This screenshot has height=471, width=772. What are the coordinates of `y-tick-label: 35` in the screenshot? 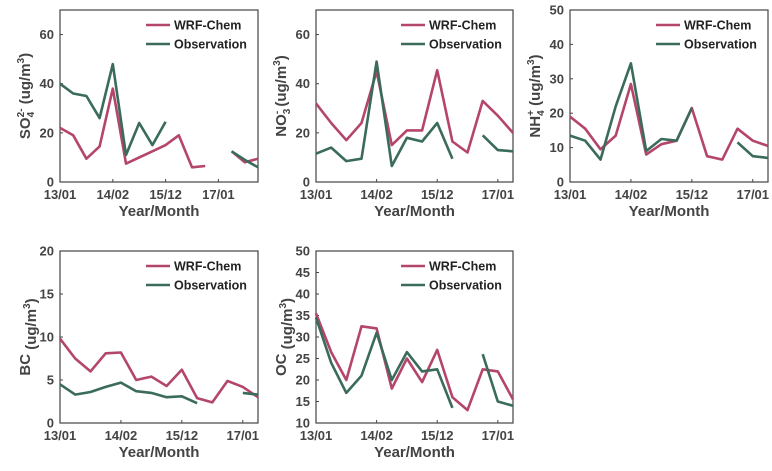 It's located at (303, 315).